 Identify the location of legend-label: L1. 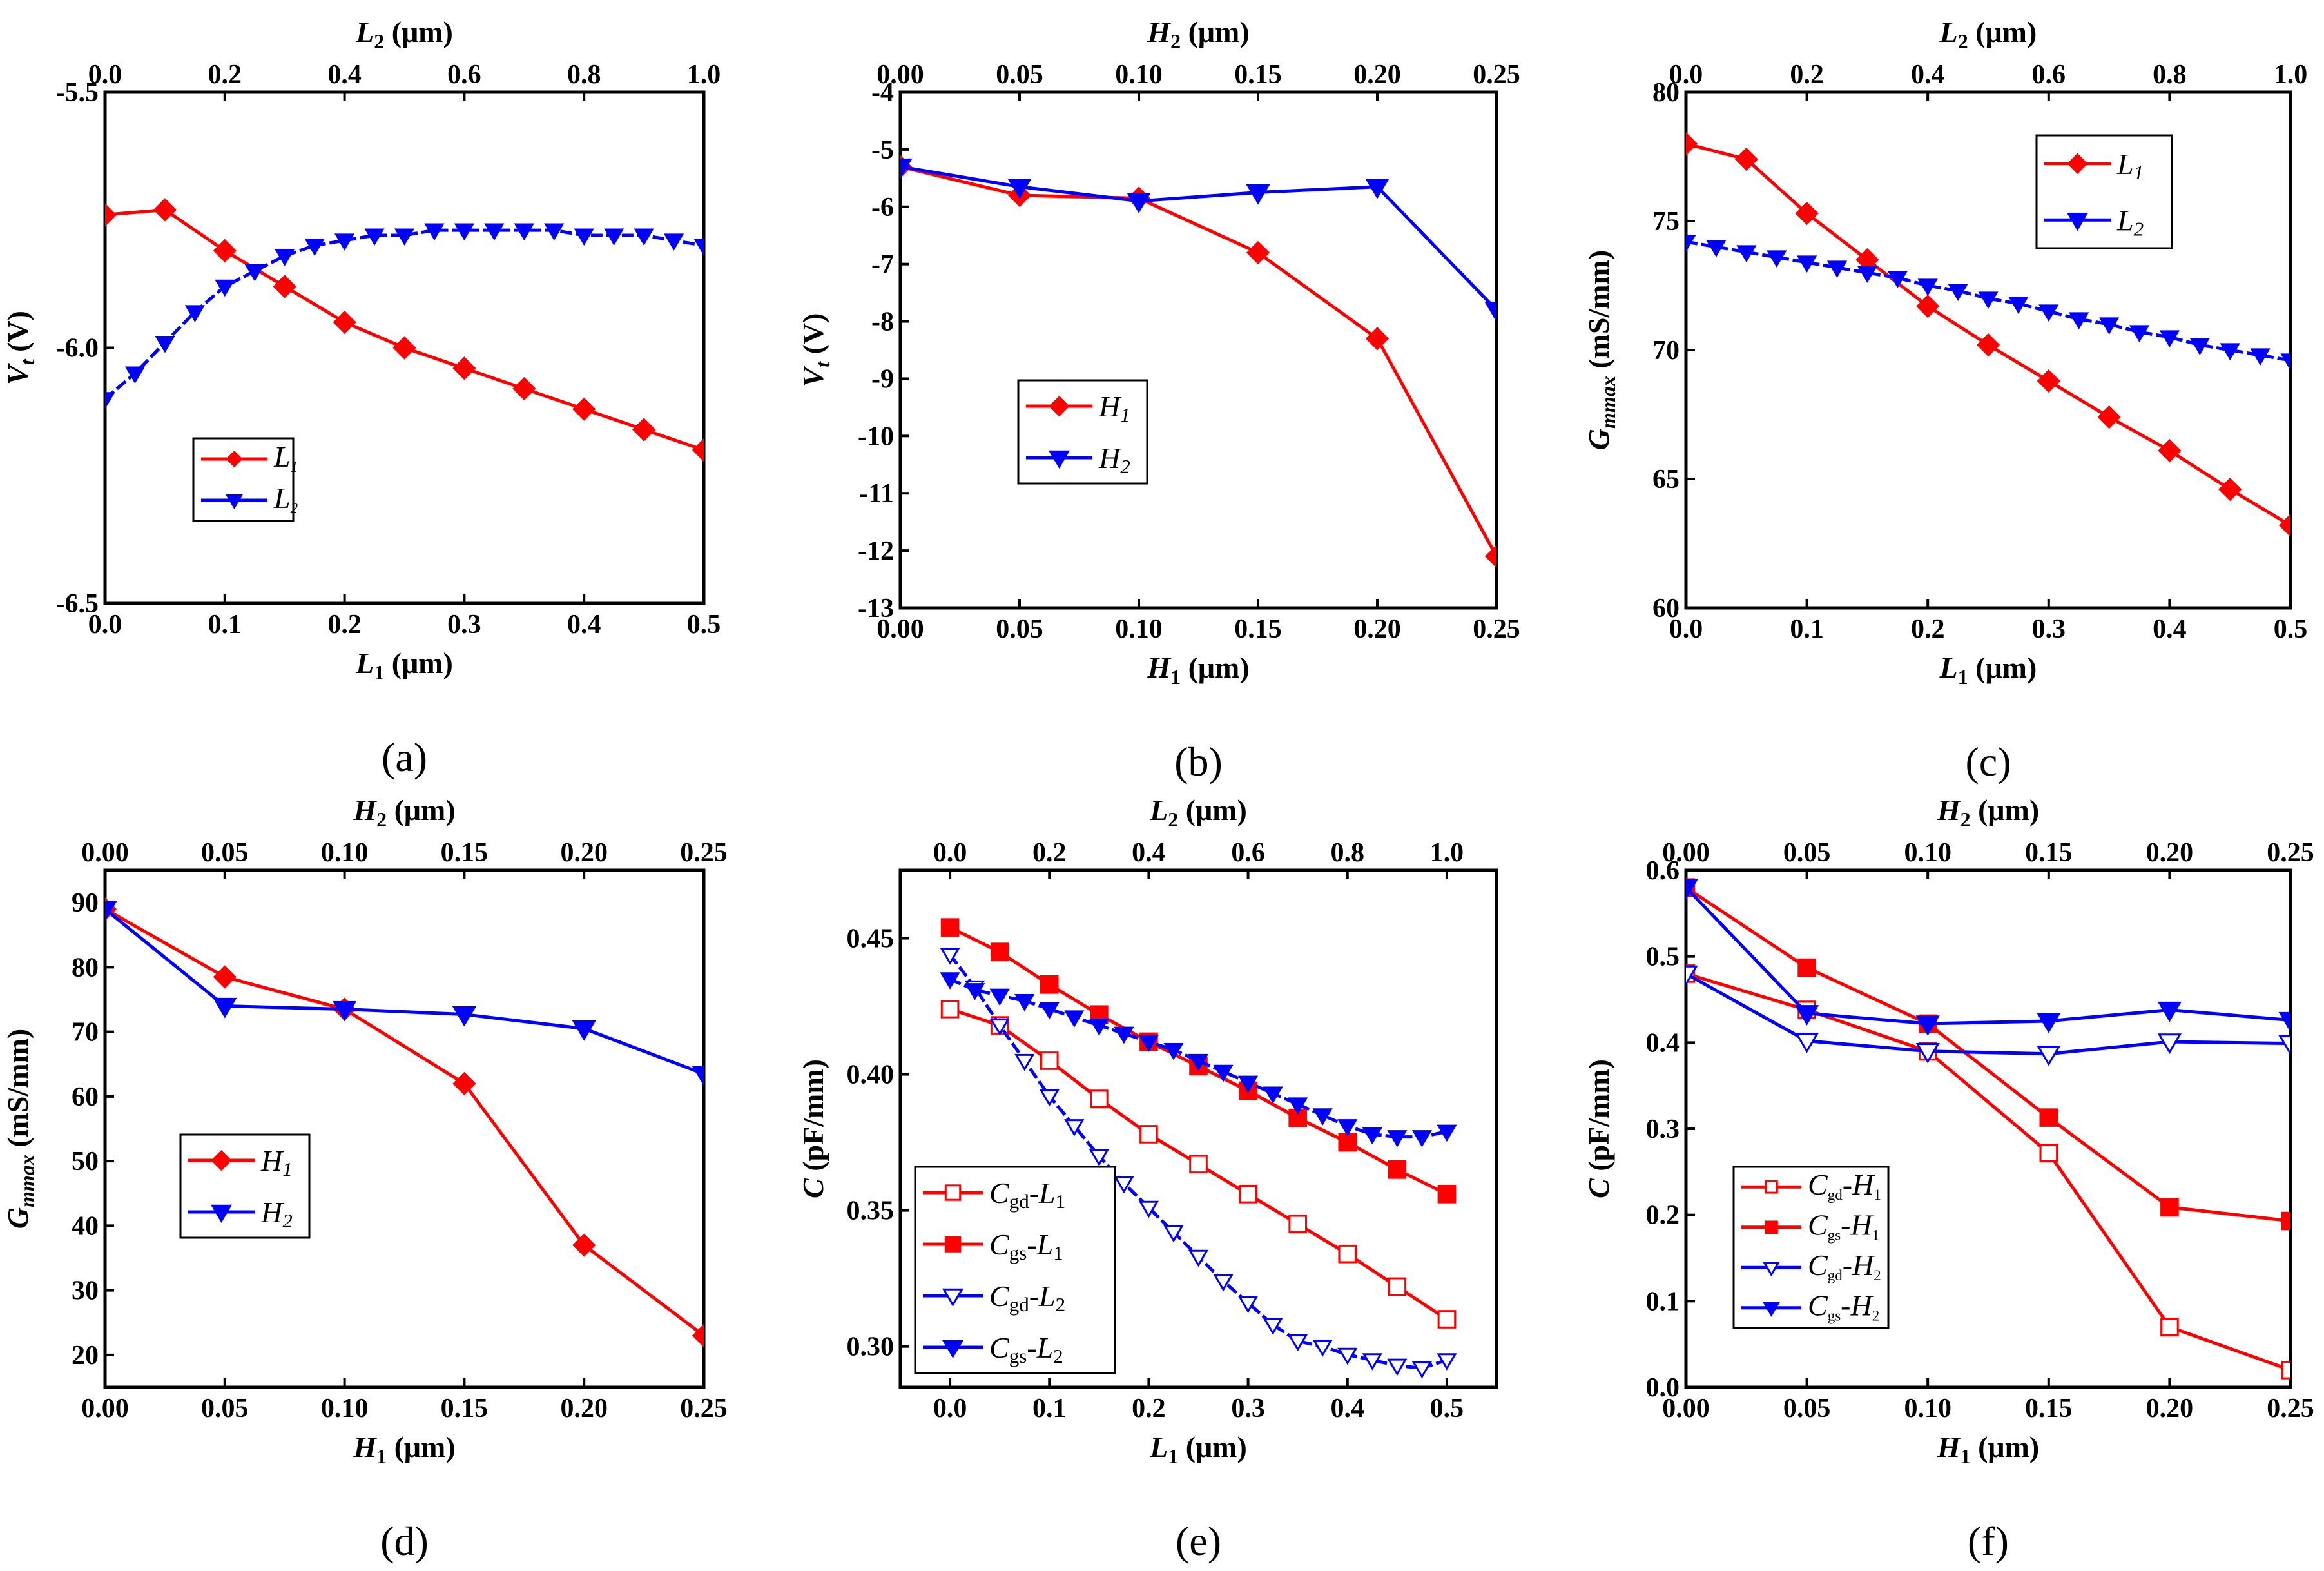
(285, 457).